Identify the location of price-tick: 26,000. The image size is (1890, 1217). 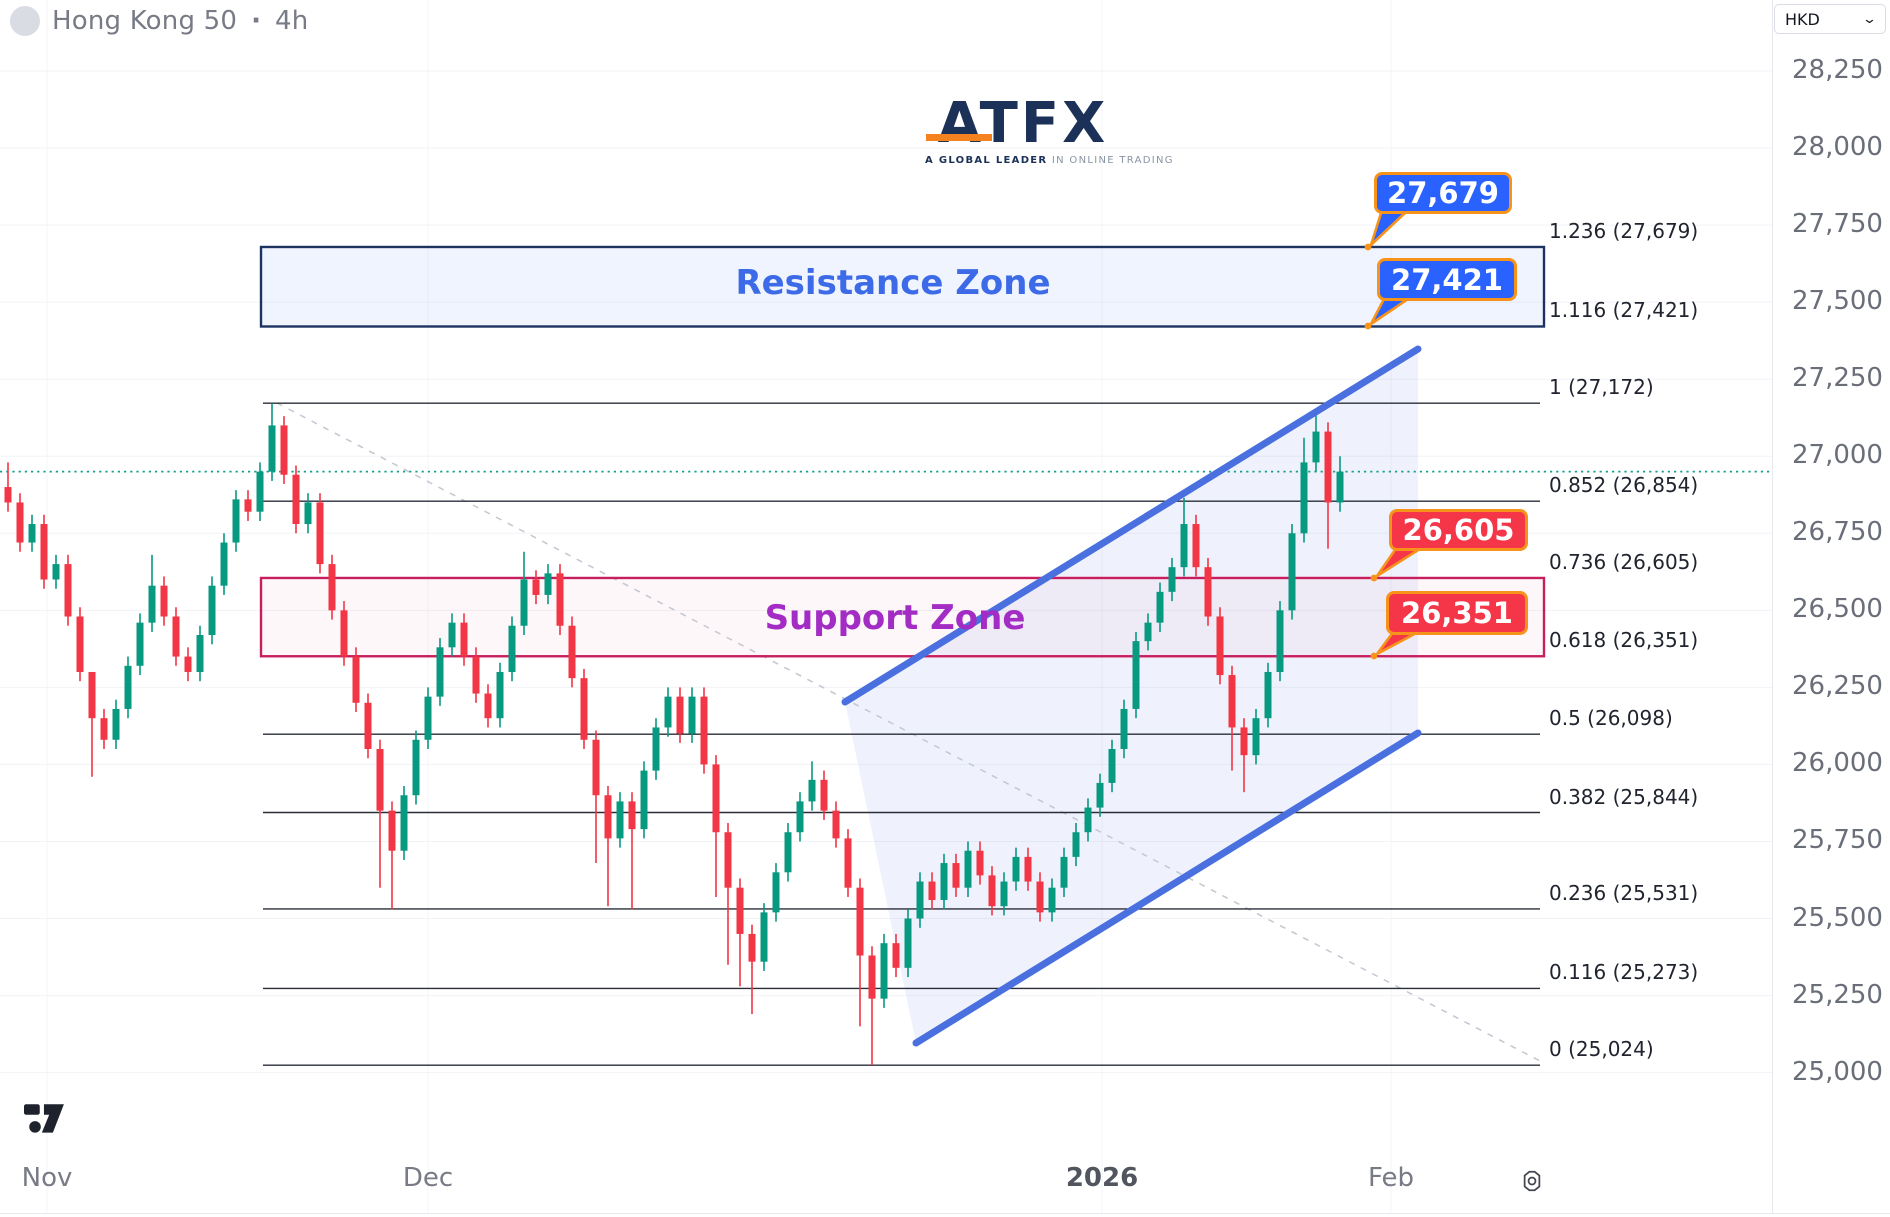
(1837, 763).